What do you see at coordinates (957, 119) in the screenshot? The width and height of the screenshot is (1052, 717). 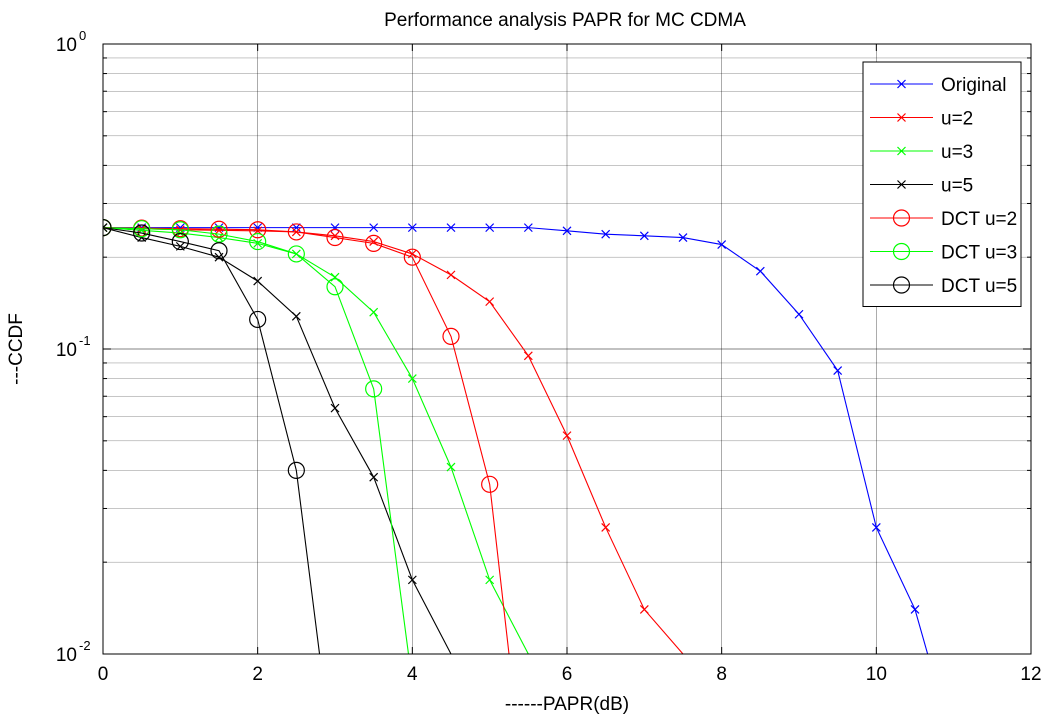 I see `legend-label-u-2: u=2` at bounding box center [957, 119].